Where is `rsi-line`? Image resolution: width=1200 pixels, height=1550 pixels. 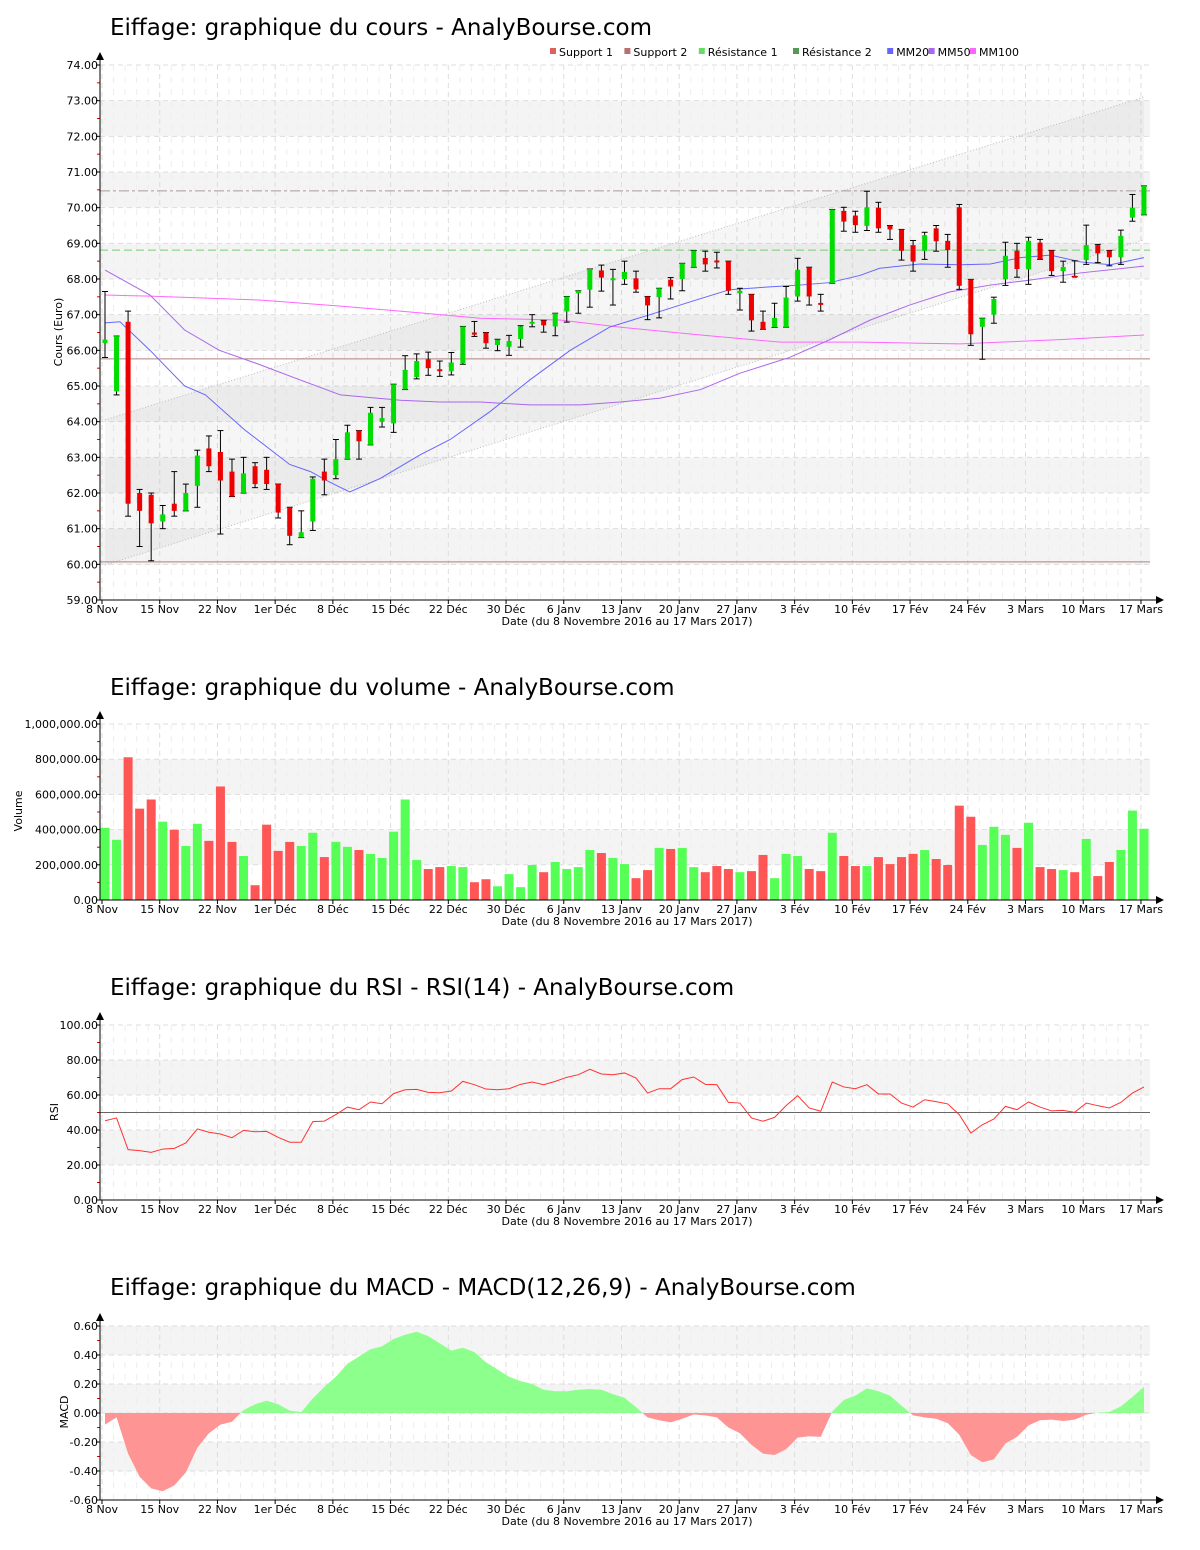 rsi-line is located at coordinates (624, 1110).